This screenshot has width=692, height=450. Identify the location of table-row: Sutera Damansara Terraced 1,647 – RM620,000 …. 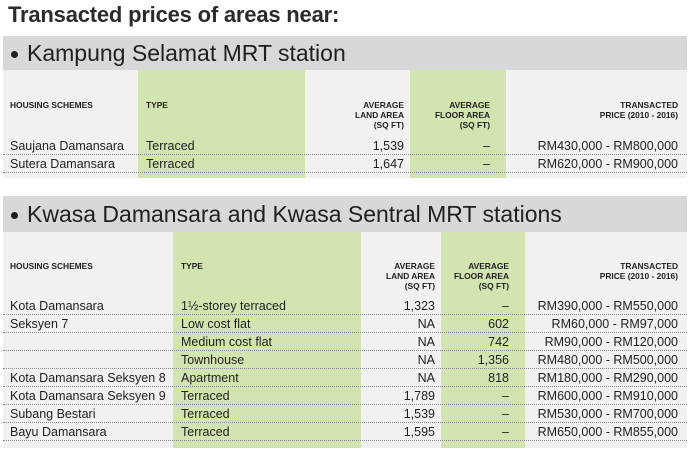
(345, 164).